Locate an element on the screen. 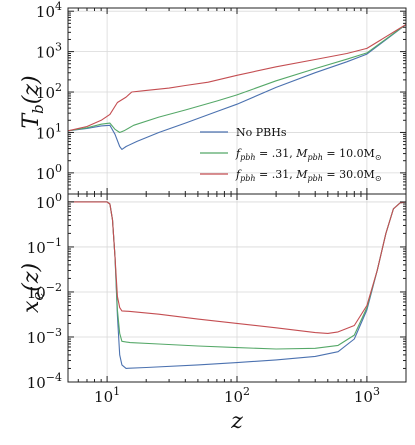 This screenshot has width=415, height=445. top-panel-ylabel: Tb(z) is located at coordinates (33, 101).